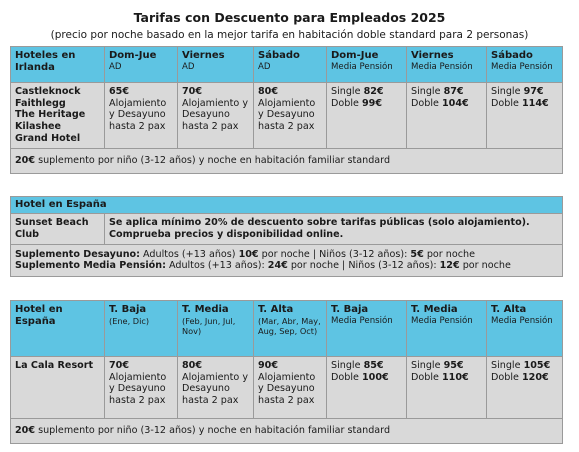  What do you see at coordinates (290, 328) in the screenshot?
I see `header-cell: T. Alta (Mar, Abr, May, Aug, Sep, Oct)` at bounding box center [290, 328].